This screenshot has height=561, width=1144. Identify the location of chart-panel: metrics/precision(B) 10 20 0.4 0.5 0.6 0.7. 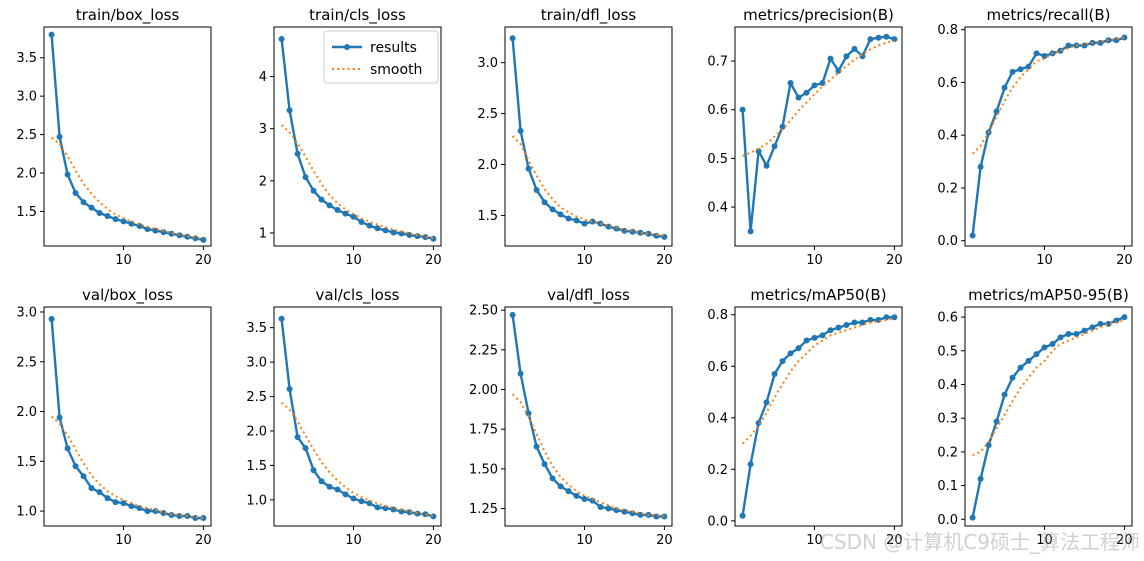
(804, 137).